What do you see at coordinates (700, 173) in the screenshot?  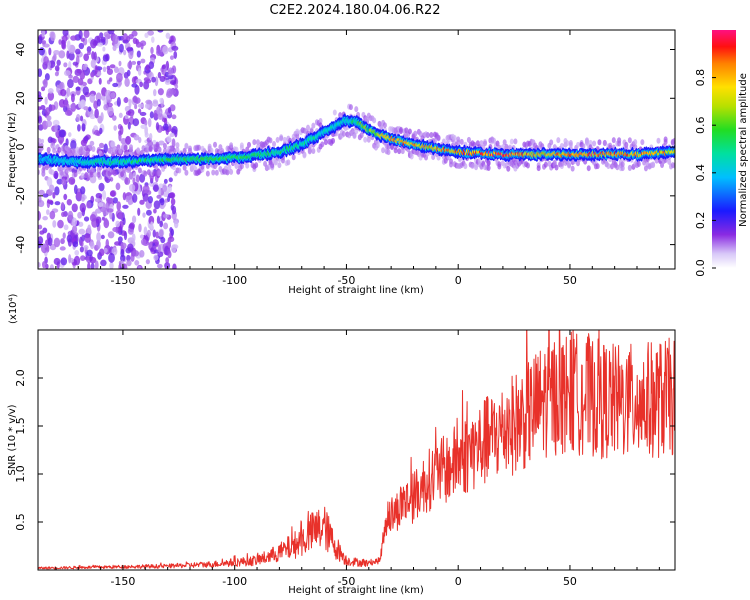 I see `colorbar-tick-label: 0.4` at bounding box center [700, 173].